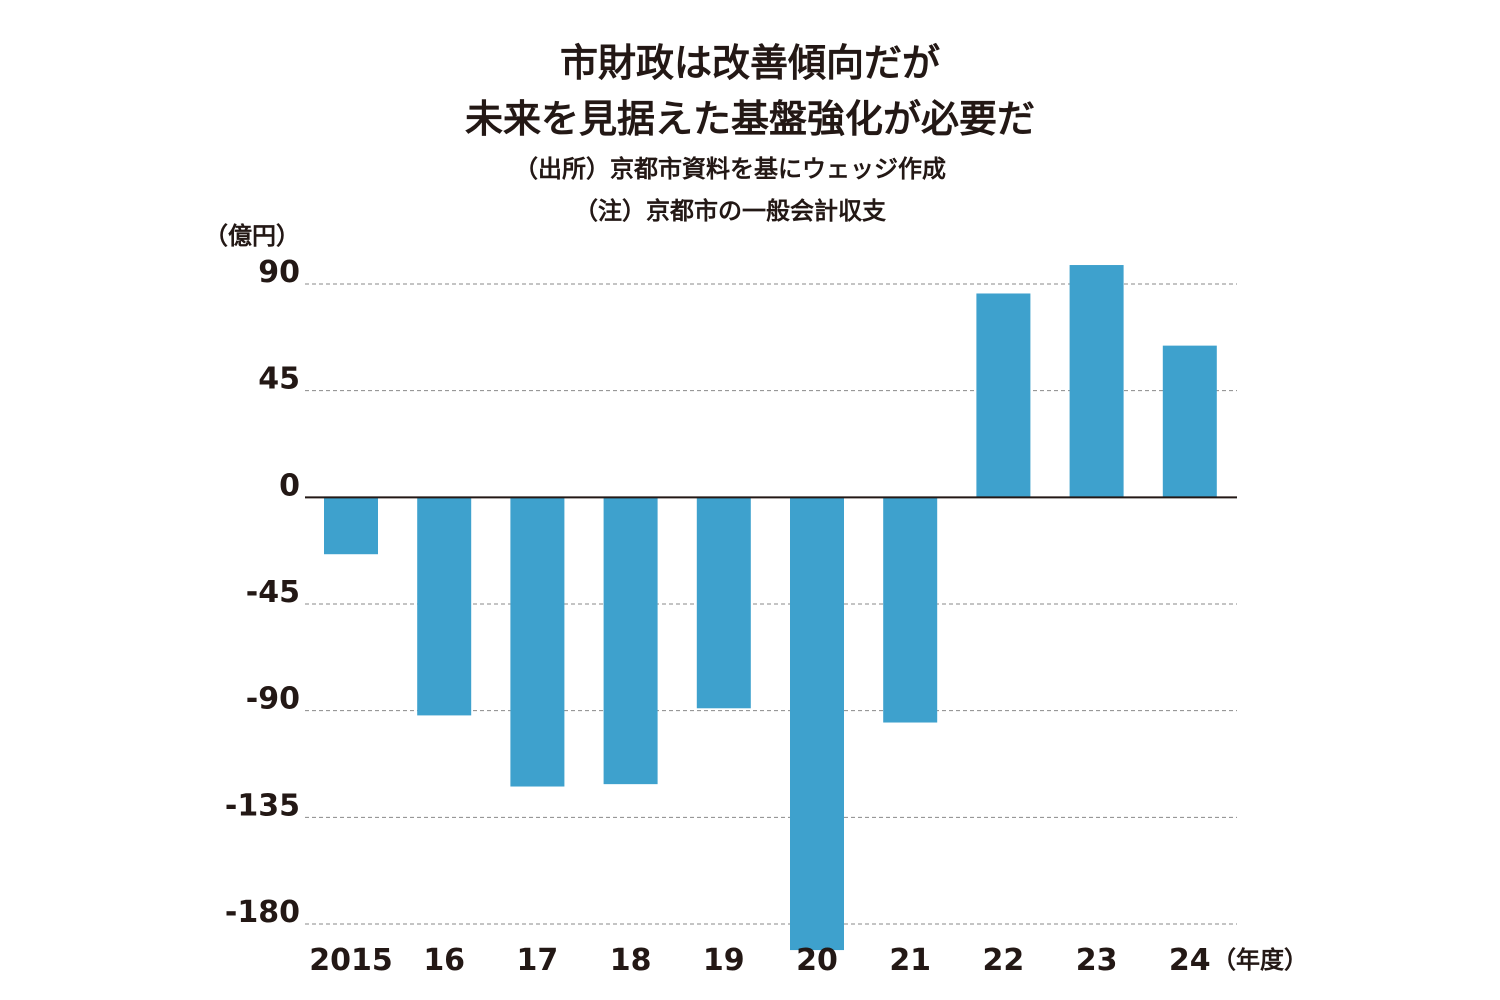  What do you see at coordinates (730, 169) in the screenshot?
I see `source-note: （出所）京都市資料を基にウェッジ作成` at bounding box center [730, 169].